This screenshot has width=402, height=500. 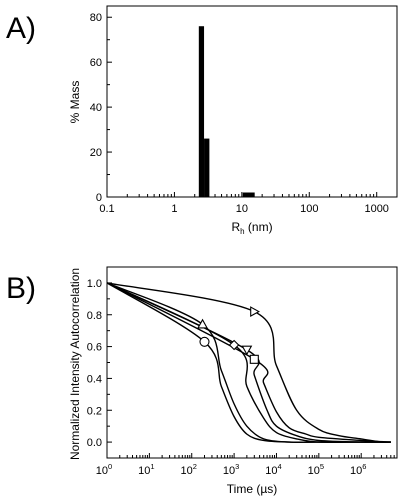 What do you see at coordinates (94, 316) in the screenshot?
I see `y-tick-label: 0.8` at bounding box center [94, 316].